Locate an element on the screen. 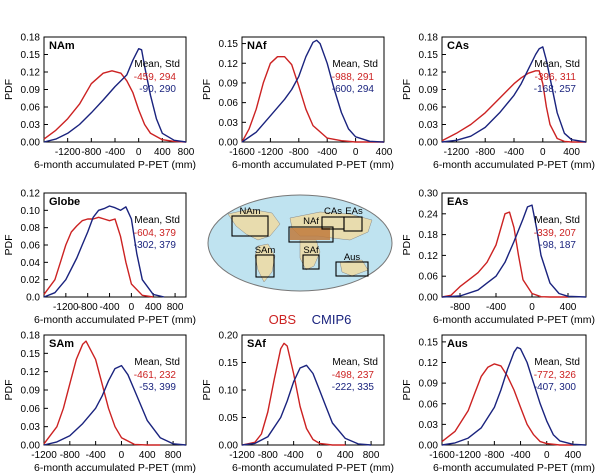 The width and height of the screenshot is (600, 476). y-tick-label: 0.02 is located at coordinates (31, 280).